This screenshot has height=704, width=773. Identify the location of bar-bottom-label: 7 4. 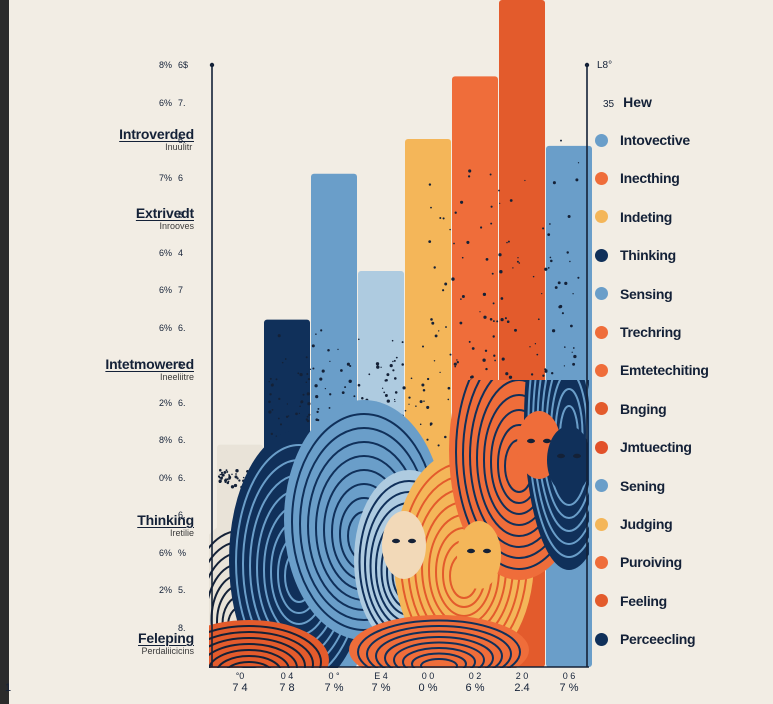
(240, 688).